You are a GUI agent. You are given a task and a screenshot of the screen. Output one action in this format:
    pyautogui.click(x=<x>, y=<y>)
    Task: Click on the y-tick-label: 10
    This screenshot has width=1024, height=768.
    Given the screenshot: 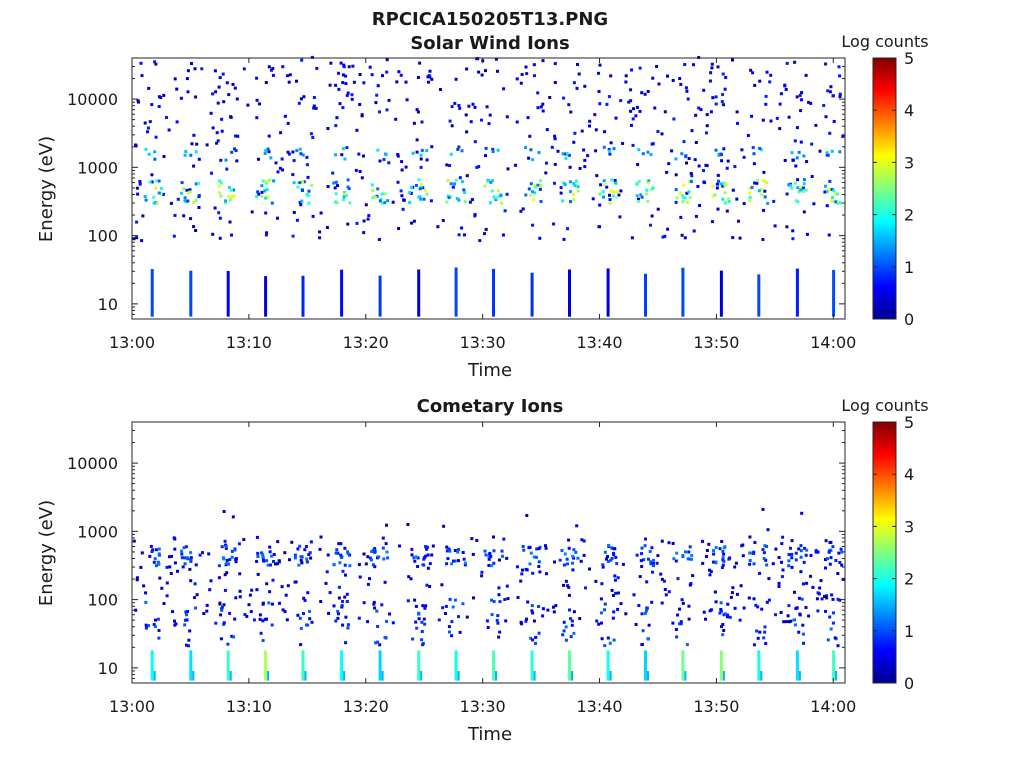 What is the action you would take?
    pyautogui.click(x=108, y=668)
    